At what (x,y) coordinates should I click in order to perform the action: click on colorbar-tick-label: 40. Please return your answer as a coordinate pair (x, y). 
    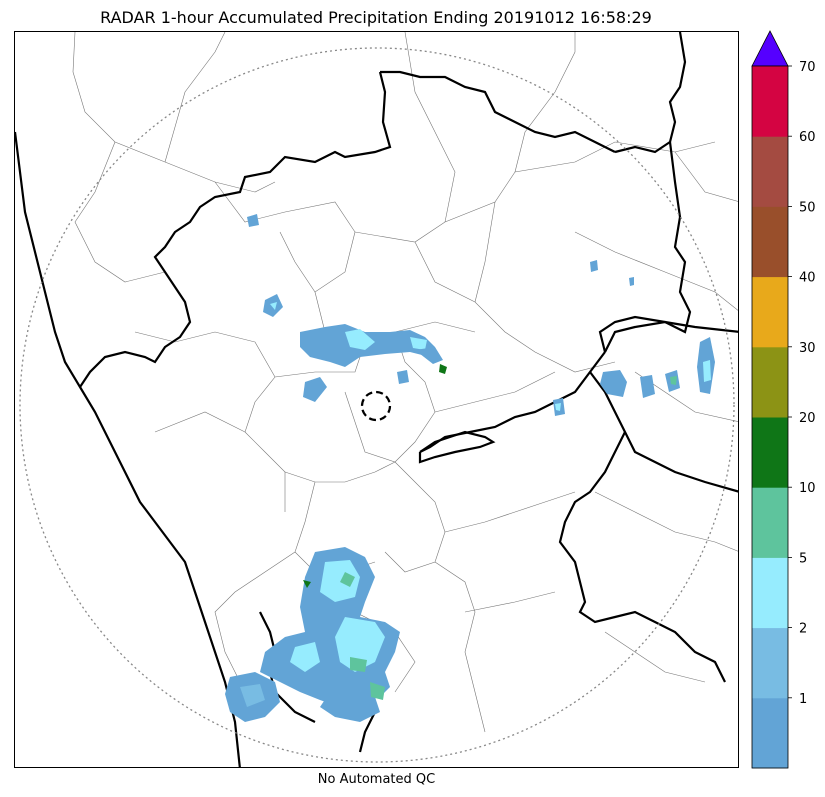
    Looking at the image, I should click on (807, 278).